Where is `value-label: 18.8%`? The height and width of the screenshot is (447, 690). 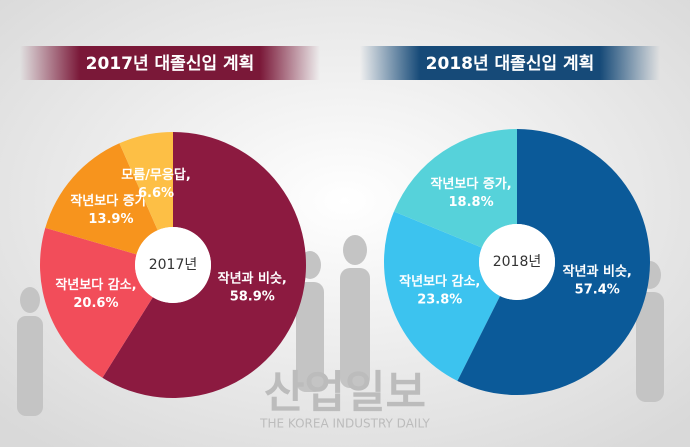
value-label: 18.8% is located at coordinates (471, 202).